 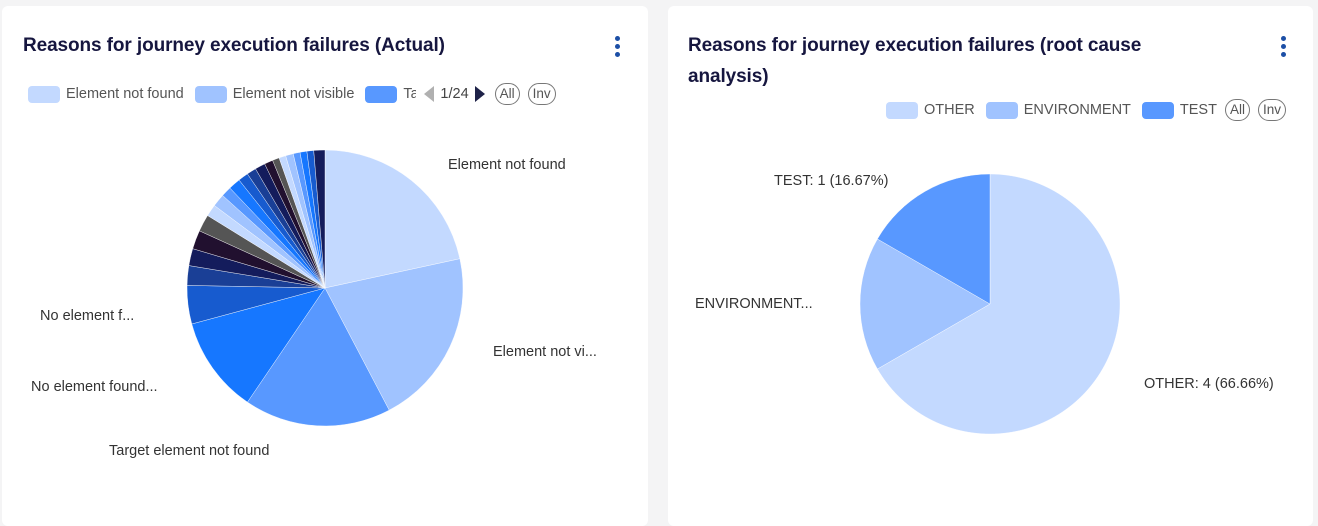 I want to click on legend-label: Element not visible, so click(x=293, y=94).